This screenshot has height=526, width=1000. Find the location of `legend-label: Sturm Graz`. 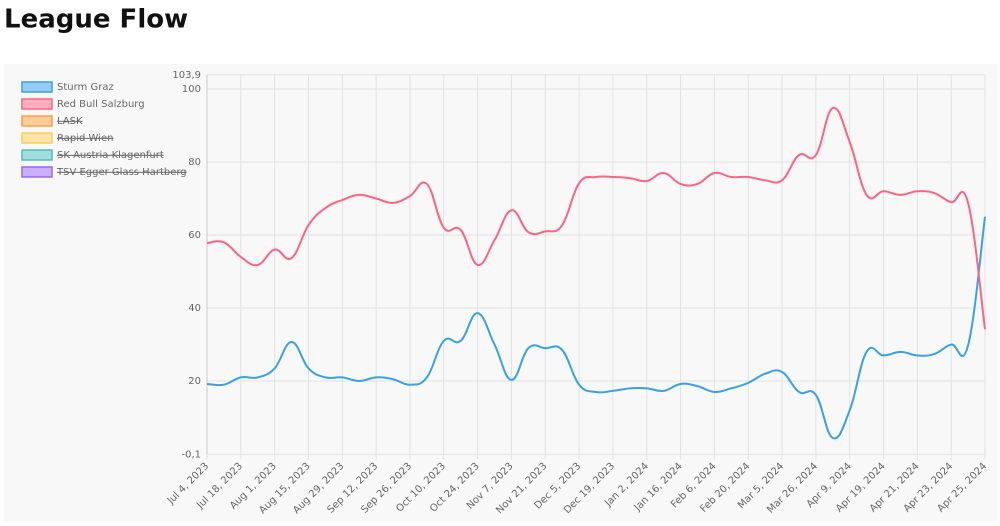

legend-label: Sturm Graz is located at coordinates (85, 87).